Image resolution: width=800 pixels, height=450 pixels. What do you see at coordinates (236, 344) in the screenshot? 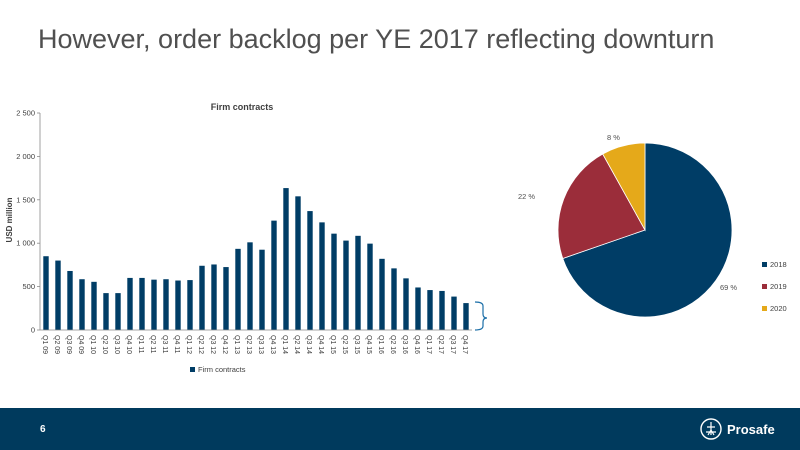
I see `x-tick-label: Q1 13` at bounding box center [236, 344].